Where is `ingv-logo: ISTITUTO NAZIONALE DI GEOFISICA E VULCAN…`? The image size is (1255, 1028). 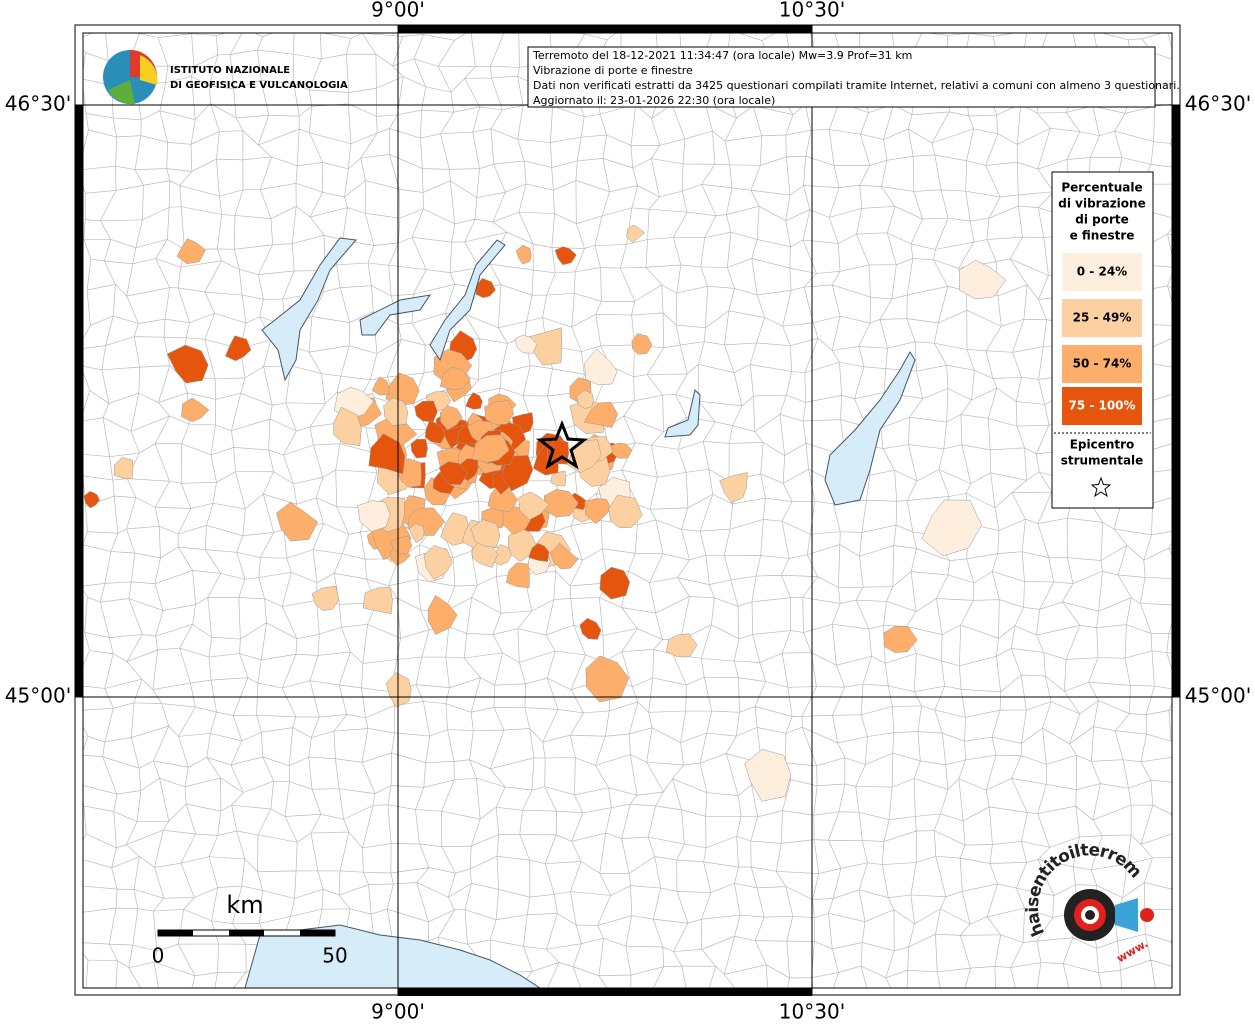
ingv-logo: ISTITUTO NAZIONALE DI GEOFISICA E VULCAN… is located at coordinates (225, 77).